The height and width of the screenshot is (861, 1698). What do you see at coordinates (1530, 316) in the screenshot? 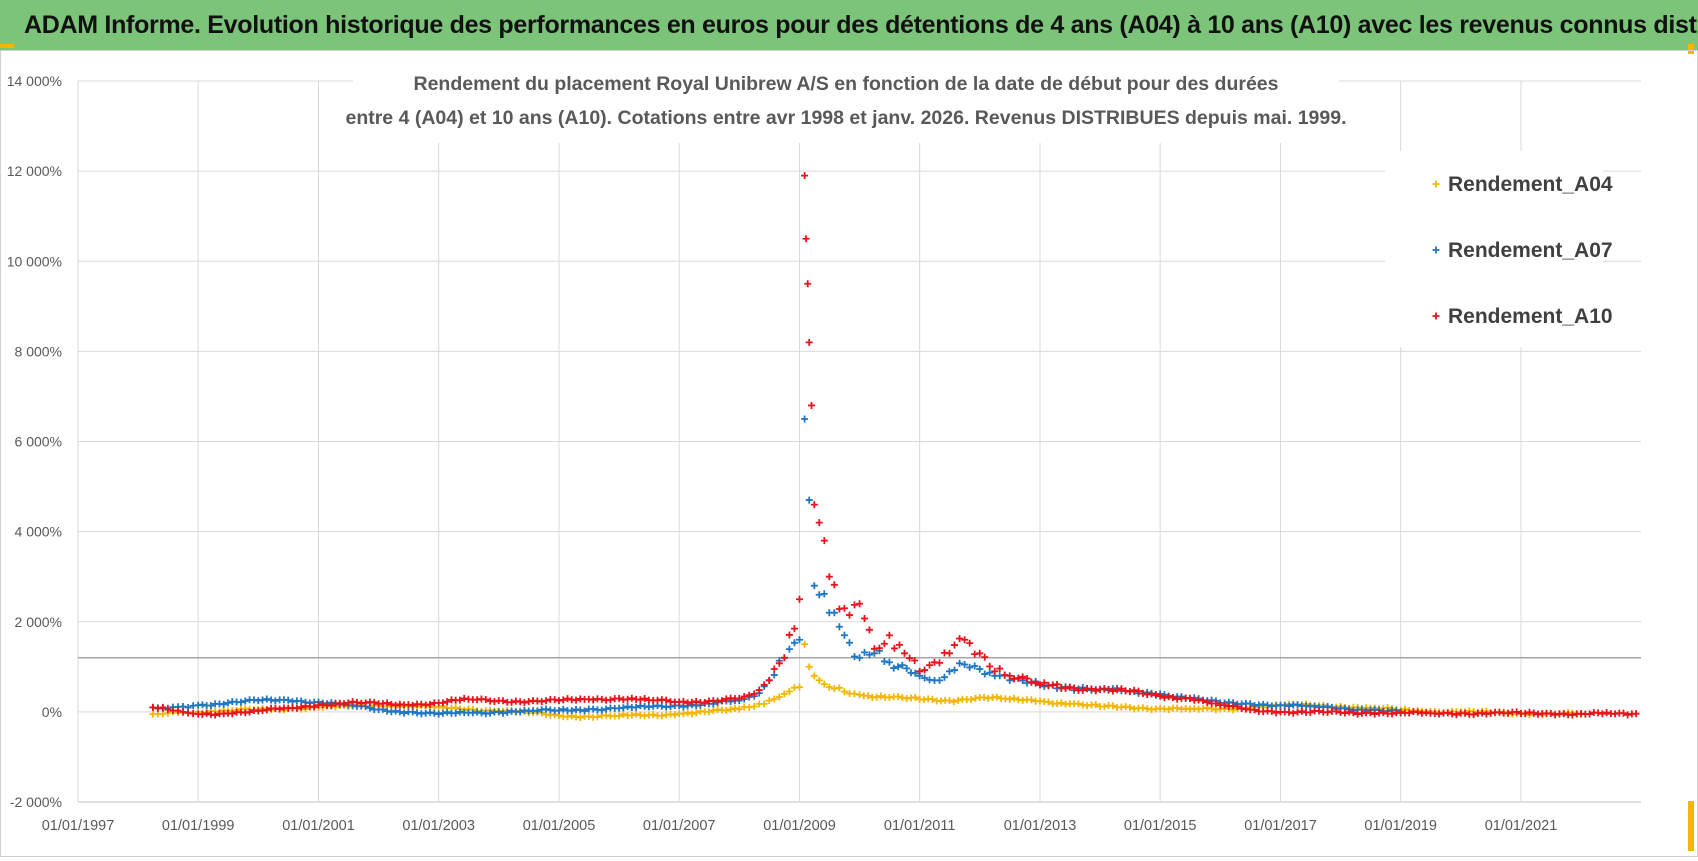
I see `legend-label: Rendement_A10` at bounding box center [1530, 316].